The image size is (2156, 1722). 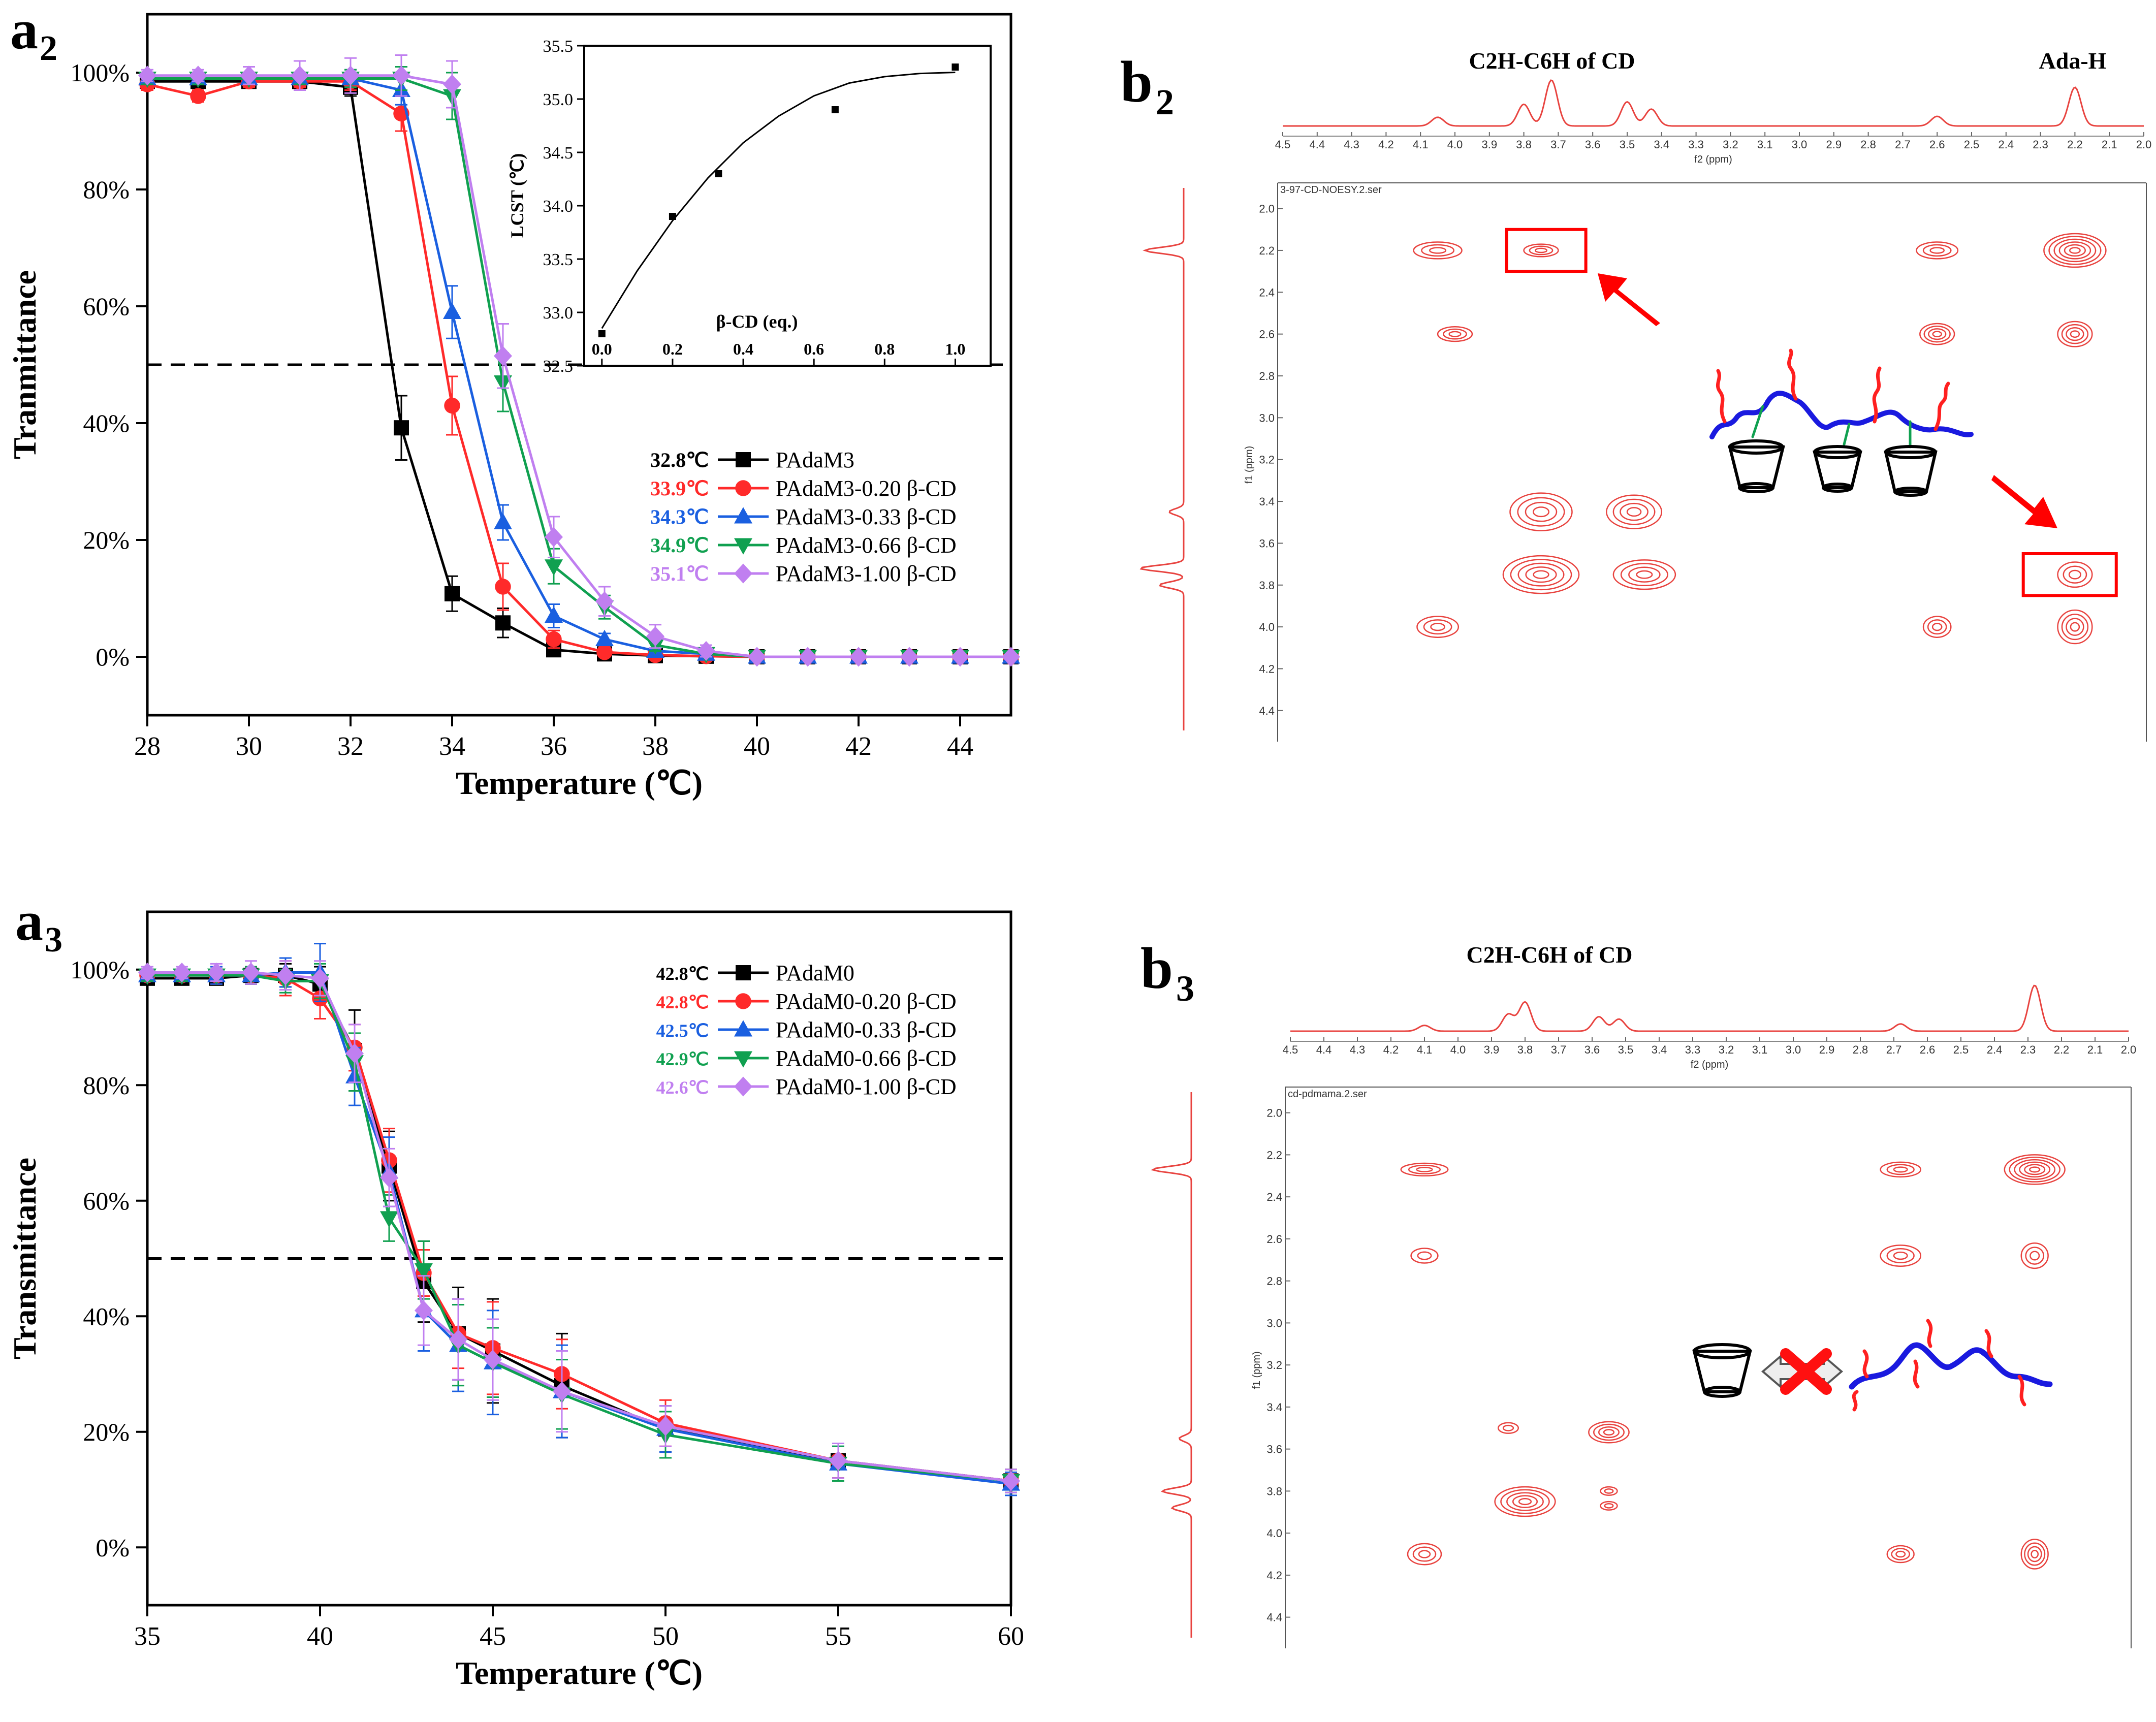 What do you see at coordinates (1136, 82) in the screenshot?
I see `panel-label-b2-main: b` at bounding box center [1136, 82].